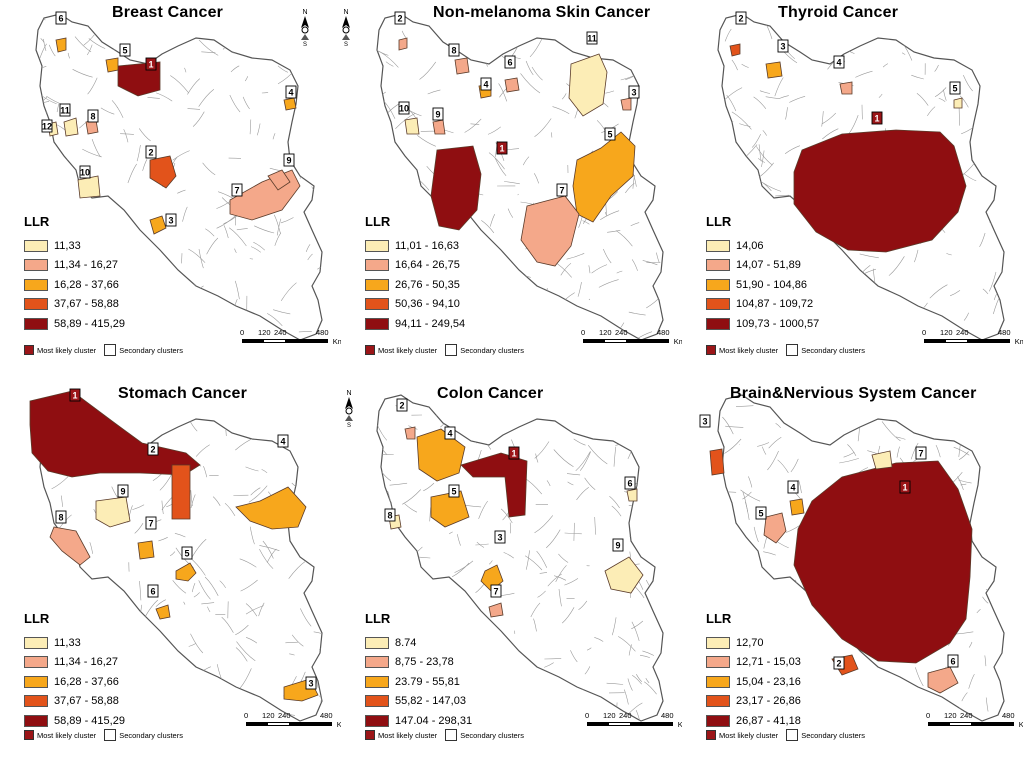  I want to click on legend-item: 11,01 - 16,63, so click(415, 246).